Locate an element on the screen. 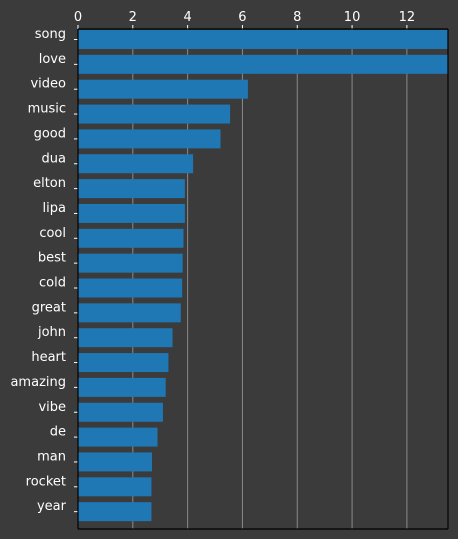 The height and width of the screenshot is (539, 458). bar-music is located at coordinates (154, 114).